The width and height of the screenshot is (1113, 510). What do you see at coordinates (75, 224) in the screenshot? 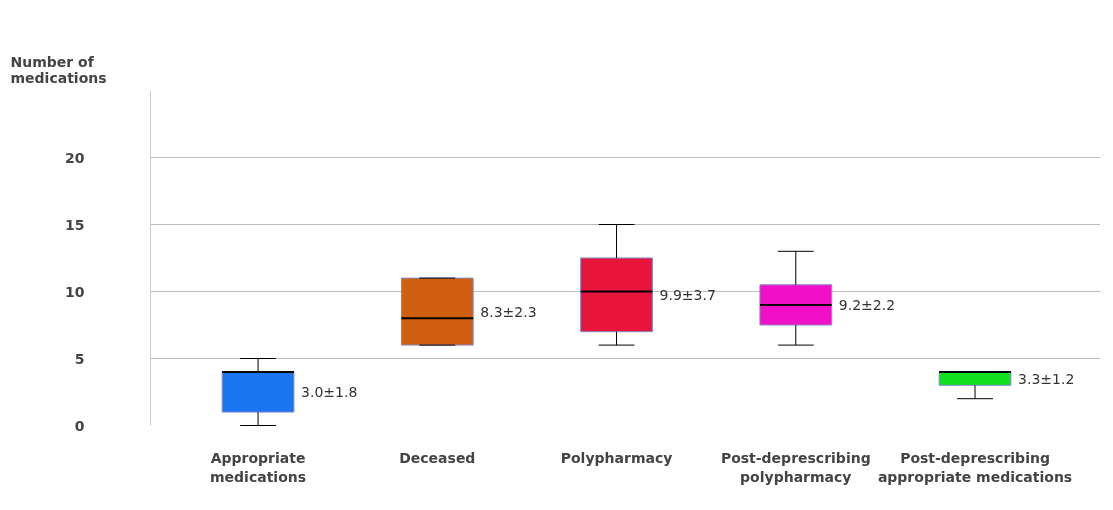
I see `y-tick-label: 15` at bounding box center [75, 224].